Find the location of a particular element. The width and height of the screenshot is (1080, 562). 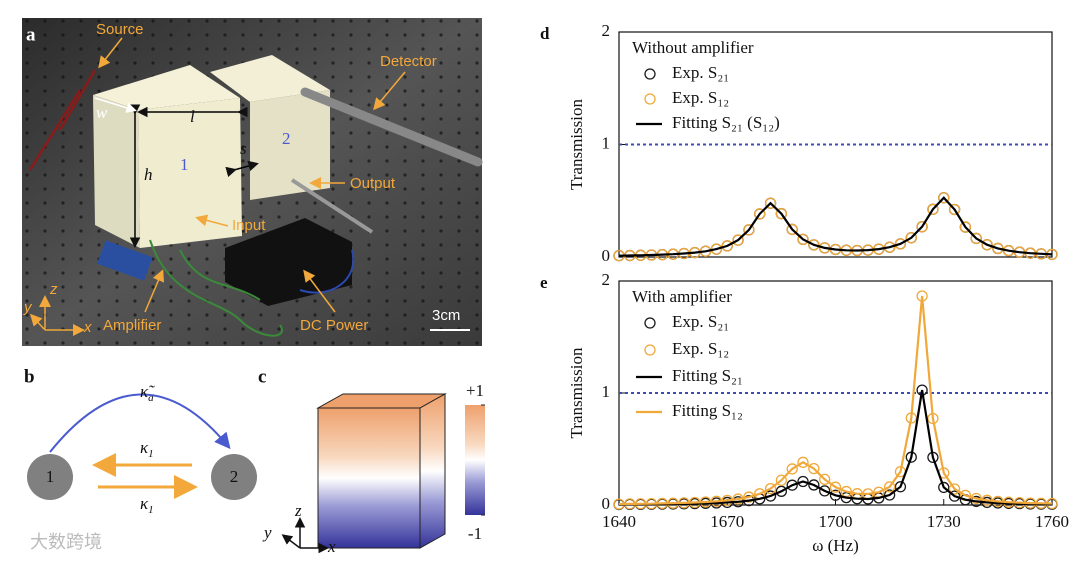

label: z is located at coordinates (53, 289).